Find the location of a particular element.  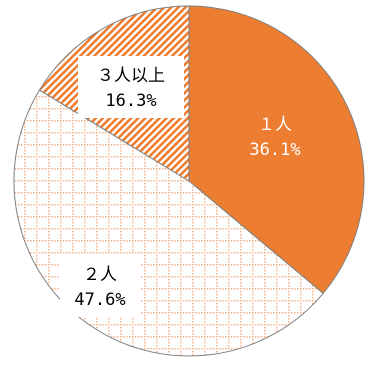

slice-value-three-or-more: 16.3% is located at coordinates (130, 101).